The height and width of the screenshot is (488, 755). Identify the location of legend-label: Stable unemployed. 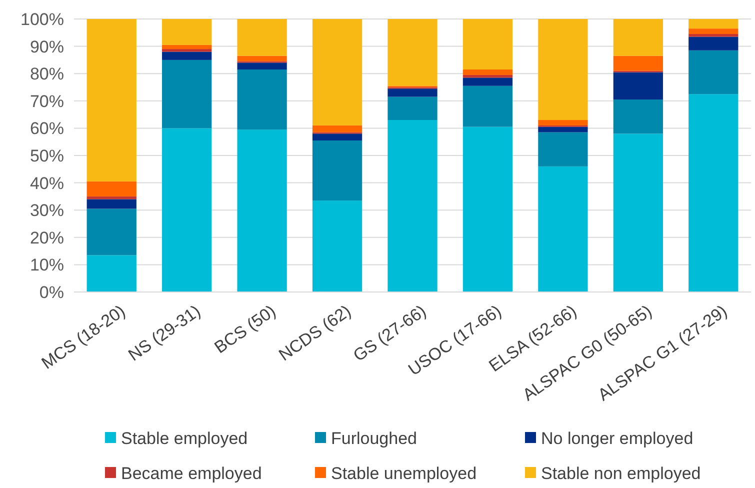
(404, 473).